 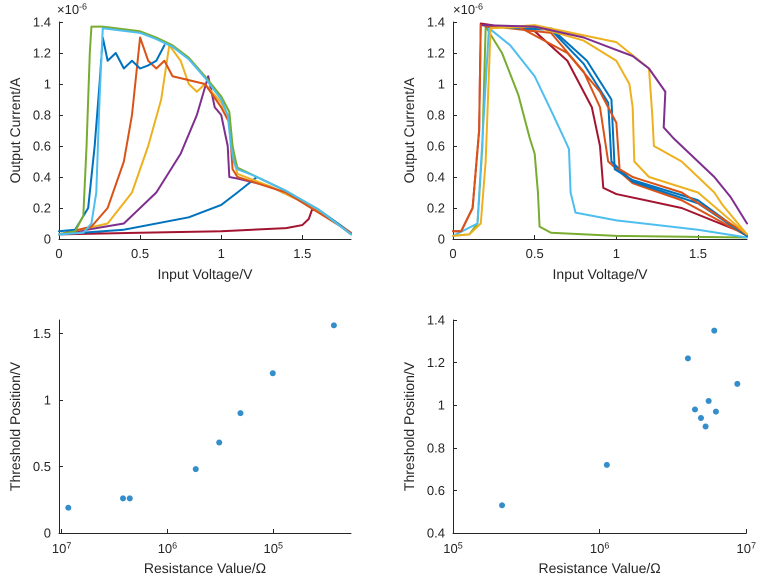 I want to click on y-tick-label: 1.5, so click(x=41, y=333).